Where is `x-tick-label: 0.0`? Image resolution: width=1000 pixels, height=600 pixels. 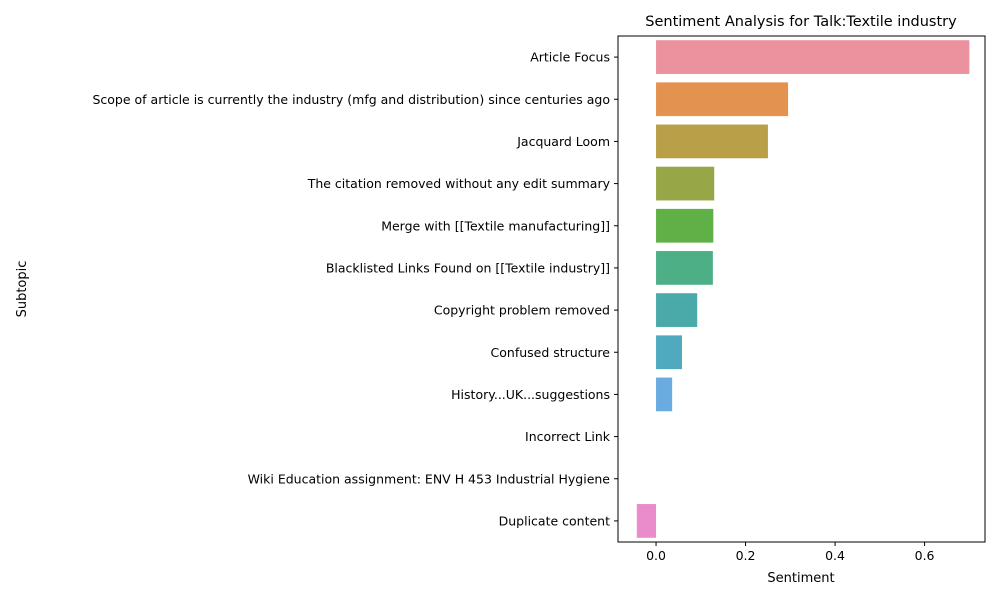
x-tick-label: 0.0 is located at coordinates (656, 555).